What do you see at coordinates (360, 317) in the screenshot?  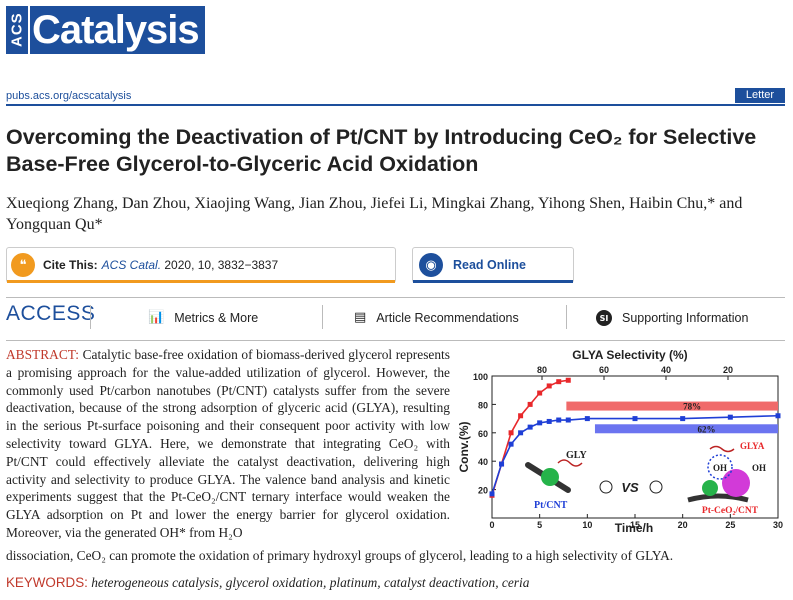 I see `article-icon: ▤` at bounding box center [360, 317].